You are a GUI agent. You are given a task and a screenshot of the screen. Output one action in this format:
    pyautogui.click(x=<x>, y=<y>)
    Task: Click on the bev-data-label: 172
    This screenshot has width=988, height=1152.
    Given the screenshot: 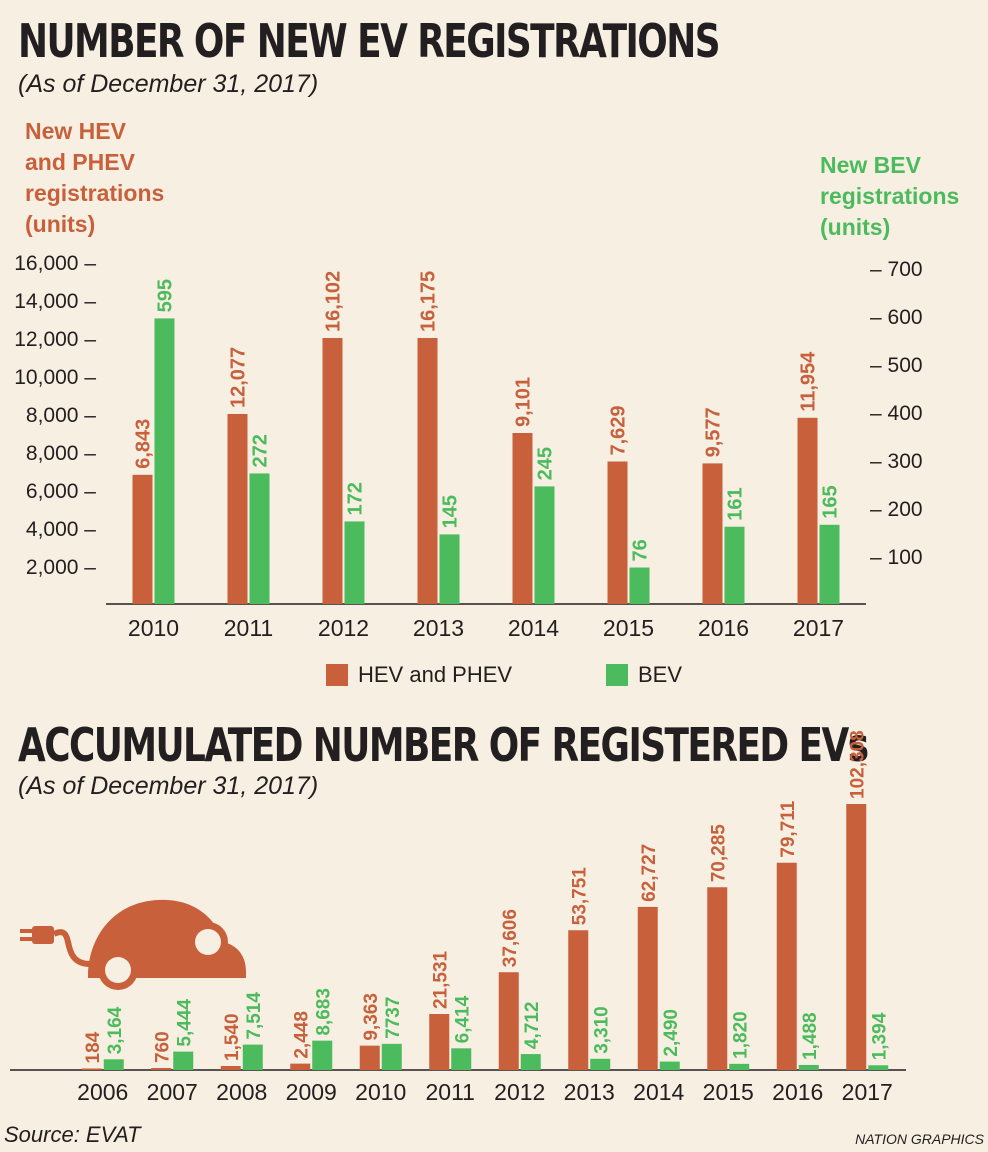 What is the action you would take?
    pyautogui.click(x=356, y=498)
    